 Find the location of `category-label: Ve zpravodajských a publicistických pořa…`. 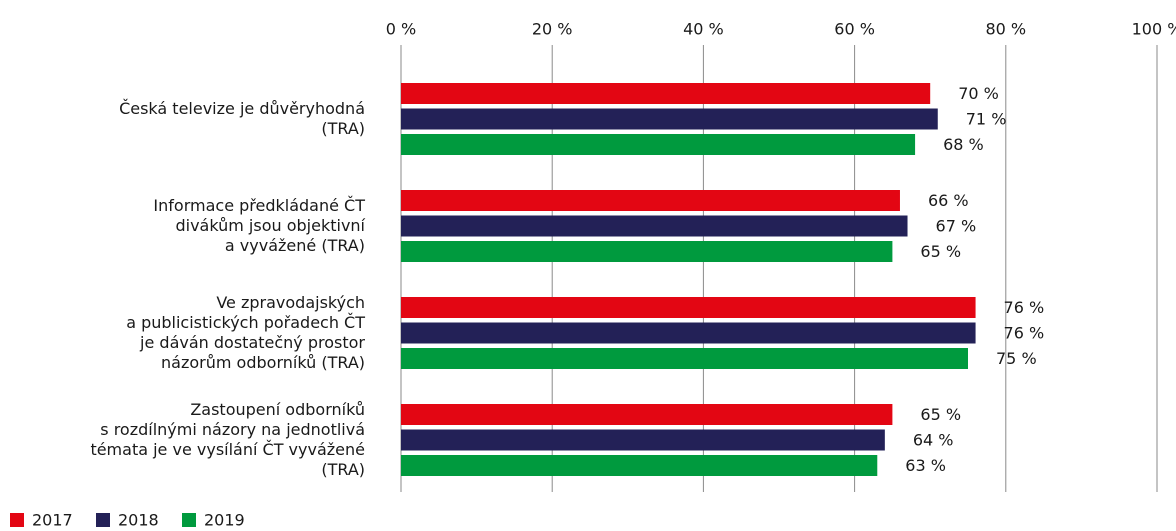

category-label: Ve zpravodajských a publicistických pořa… is located at coordinates (245, 332).